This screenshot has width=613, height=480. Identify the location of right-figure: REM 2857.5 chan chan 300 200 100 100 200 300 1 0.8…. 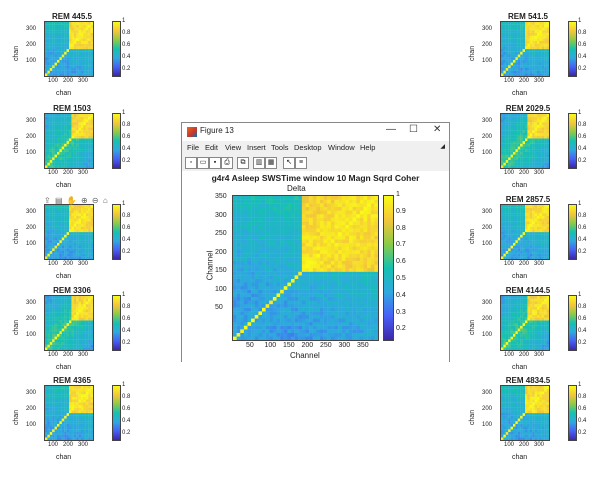
(528, 240).